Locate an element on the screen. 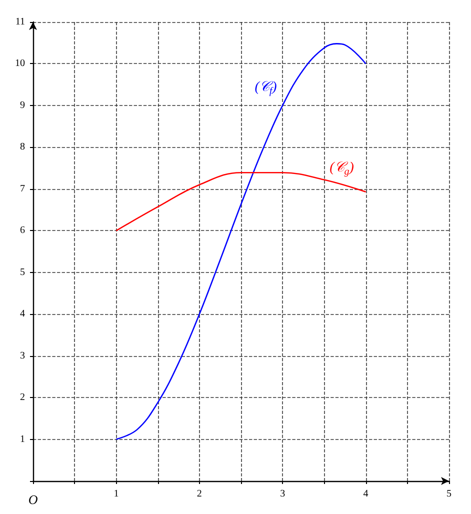  y-tick-label: 10 is located at coordinates (20, 64).